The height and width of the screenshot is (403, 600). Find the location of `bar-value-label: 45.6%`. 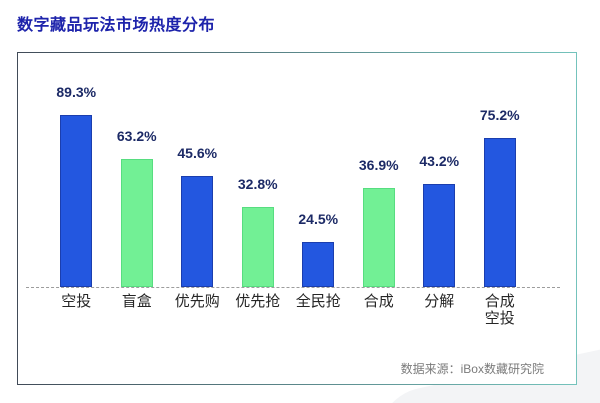

bar-value-label: 45.6% is located at coordinates (197, 153).